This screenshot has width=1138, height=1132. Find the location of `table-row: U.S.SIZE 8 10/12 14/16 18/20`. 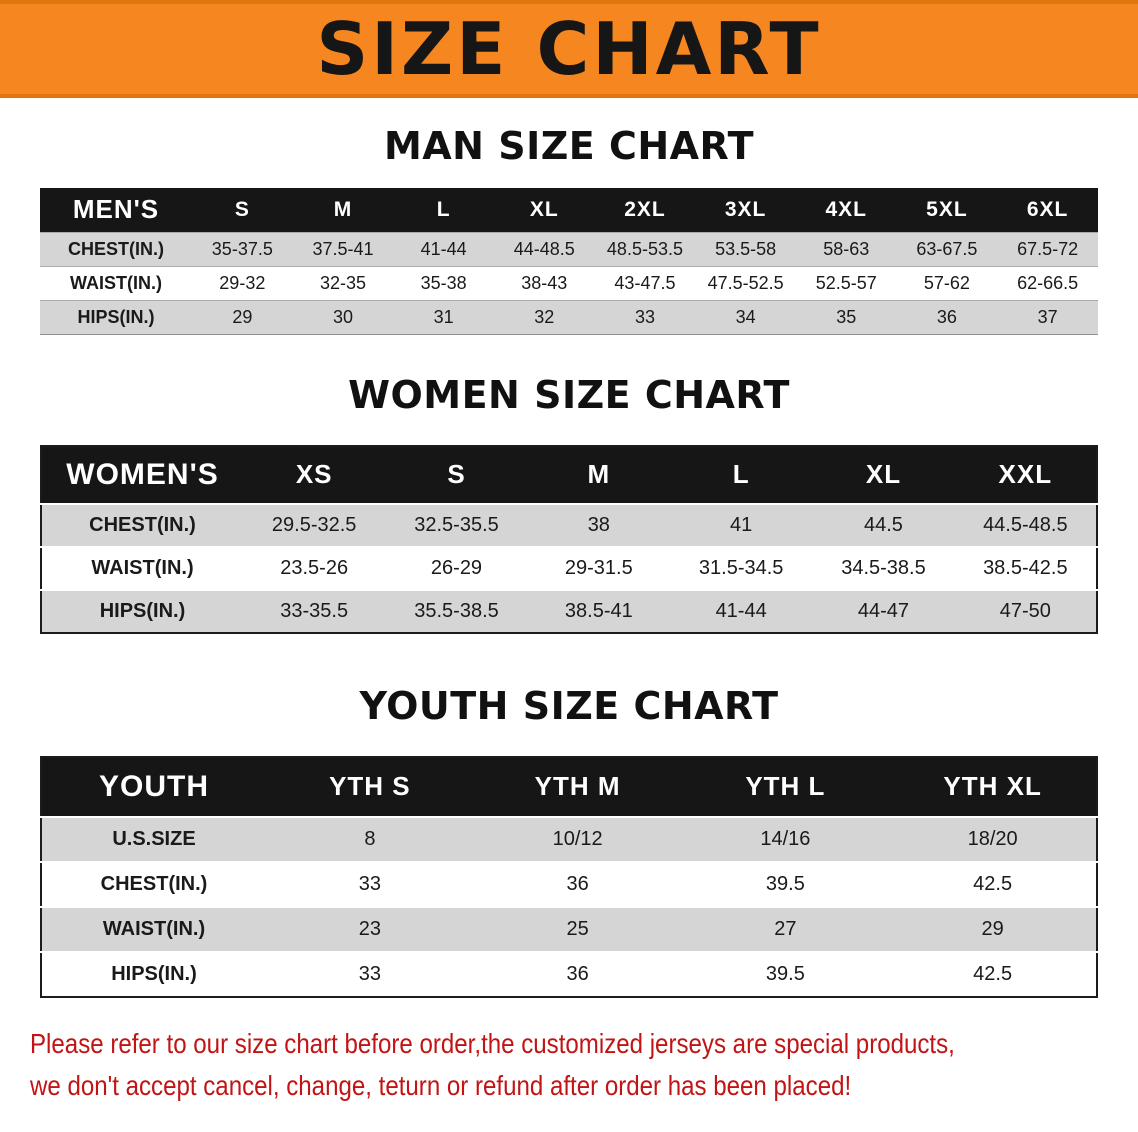

table-row: U.S.SIZE 8 10/12 14/16 18/20 is located at coordinates (569, 838).